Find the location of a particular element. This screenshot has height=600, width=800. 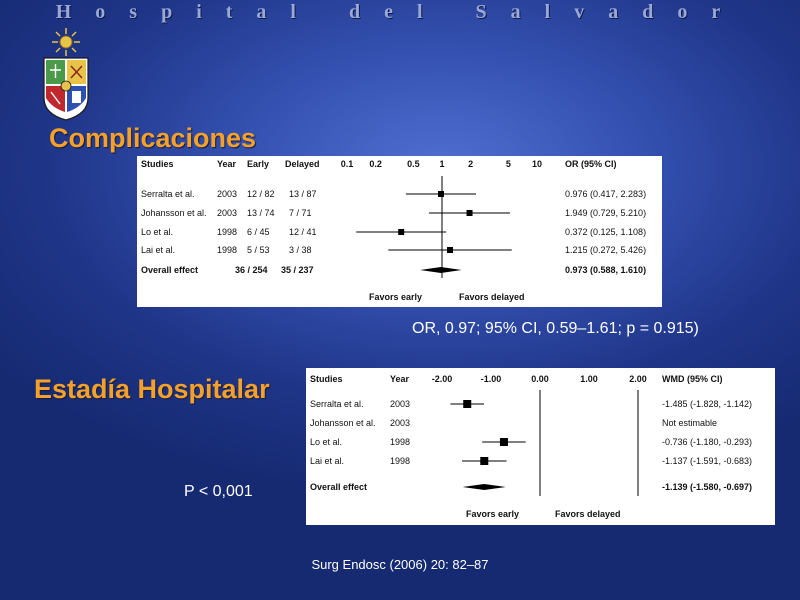

study-effect: 1.215 (0.272, 5.426) is located at coordinates (605, 250).